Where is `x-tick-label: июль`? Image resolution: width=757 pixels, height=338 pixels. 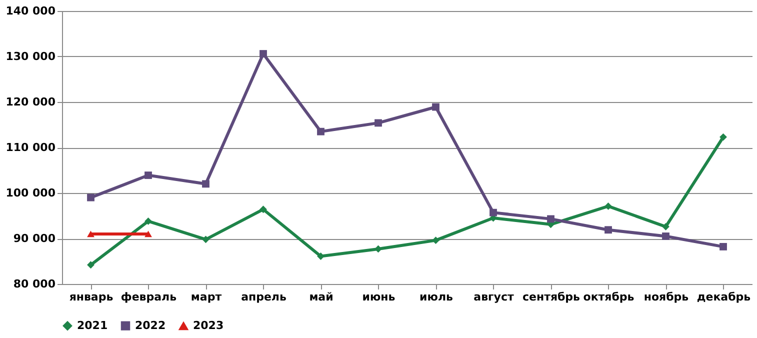 x-tick-label: июль is located at coordinates (436, 297).